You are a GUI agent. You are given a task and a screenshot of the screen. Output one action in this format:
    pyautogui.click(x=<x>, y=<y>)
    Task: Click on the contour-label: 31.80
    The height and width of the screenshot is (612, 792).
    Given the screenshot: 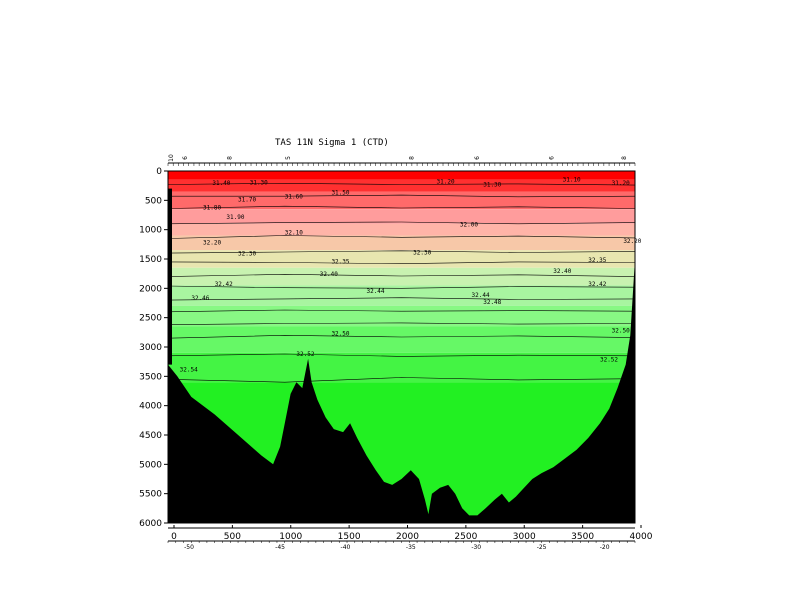 What is the action you would take?
    pyautogui.click(x=212, y=208)
    